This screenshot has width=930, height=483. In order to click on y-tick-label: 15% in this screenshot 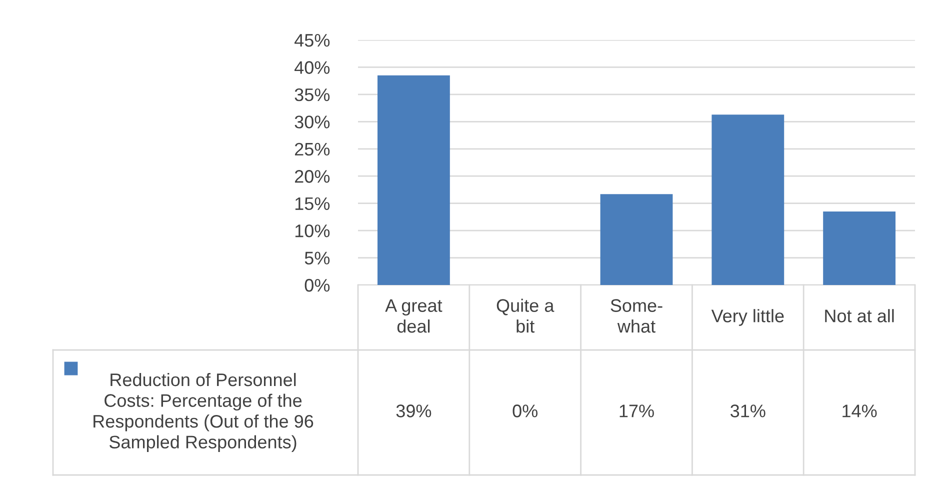, I will do `click(312, 203)`.